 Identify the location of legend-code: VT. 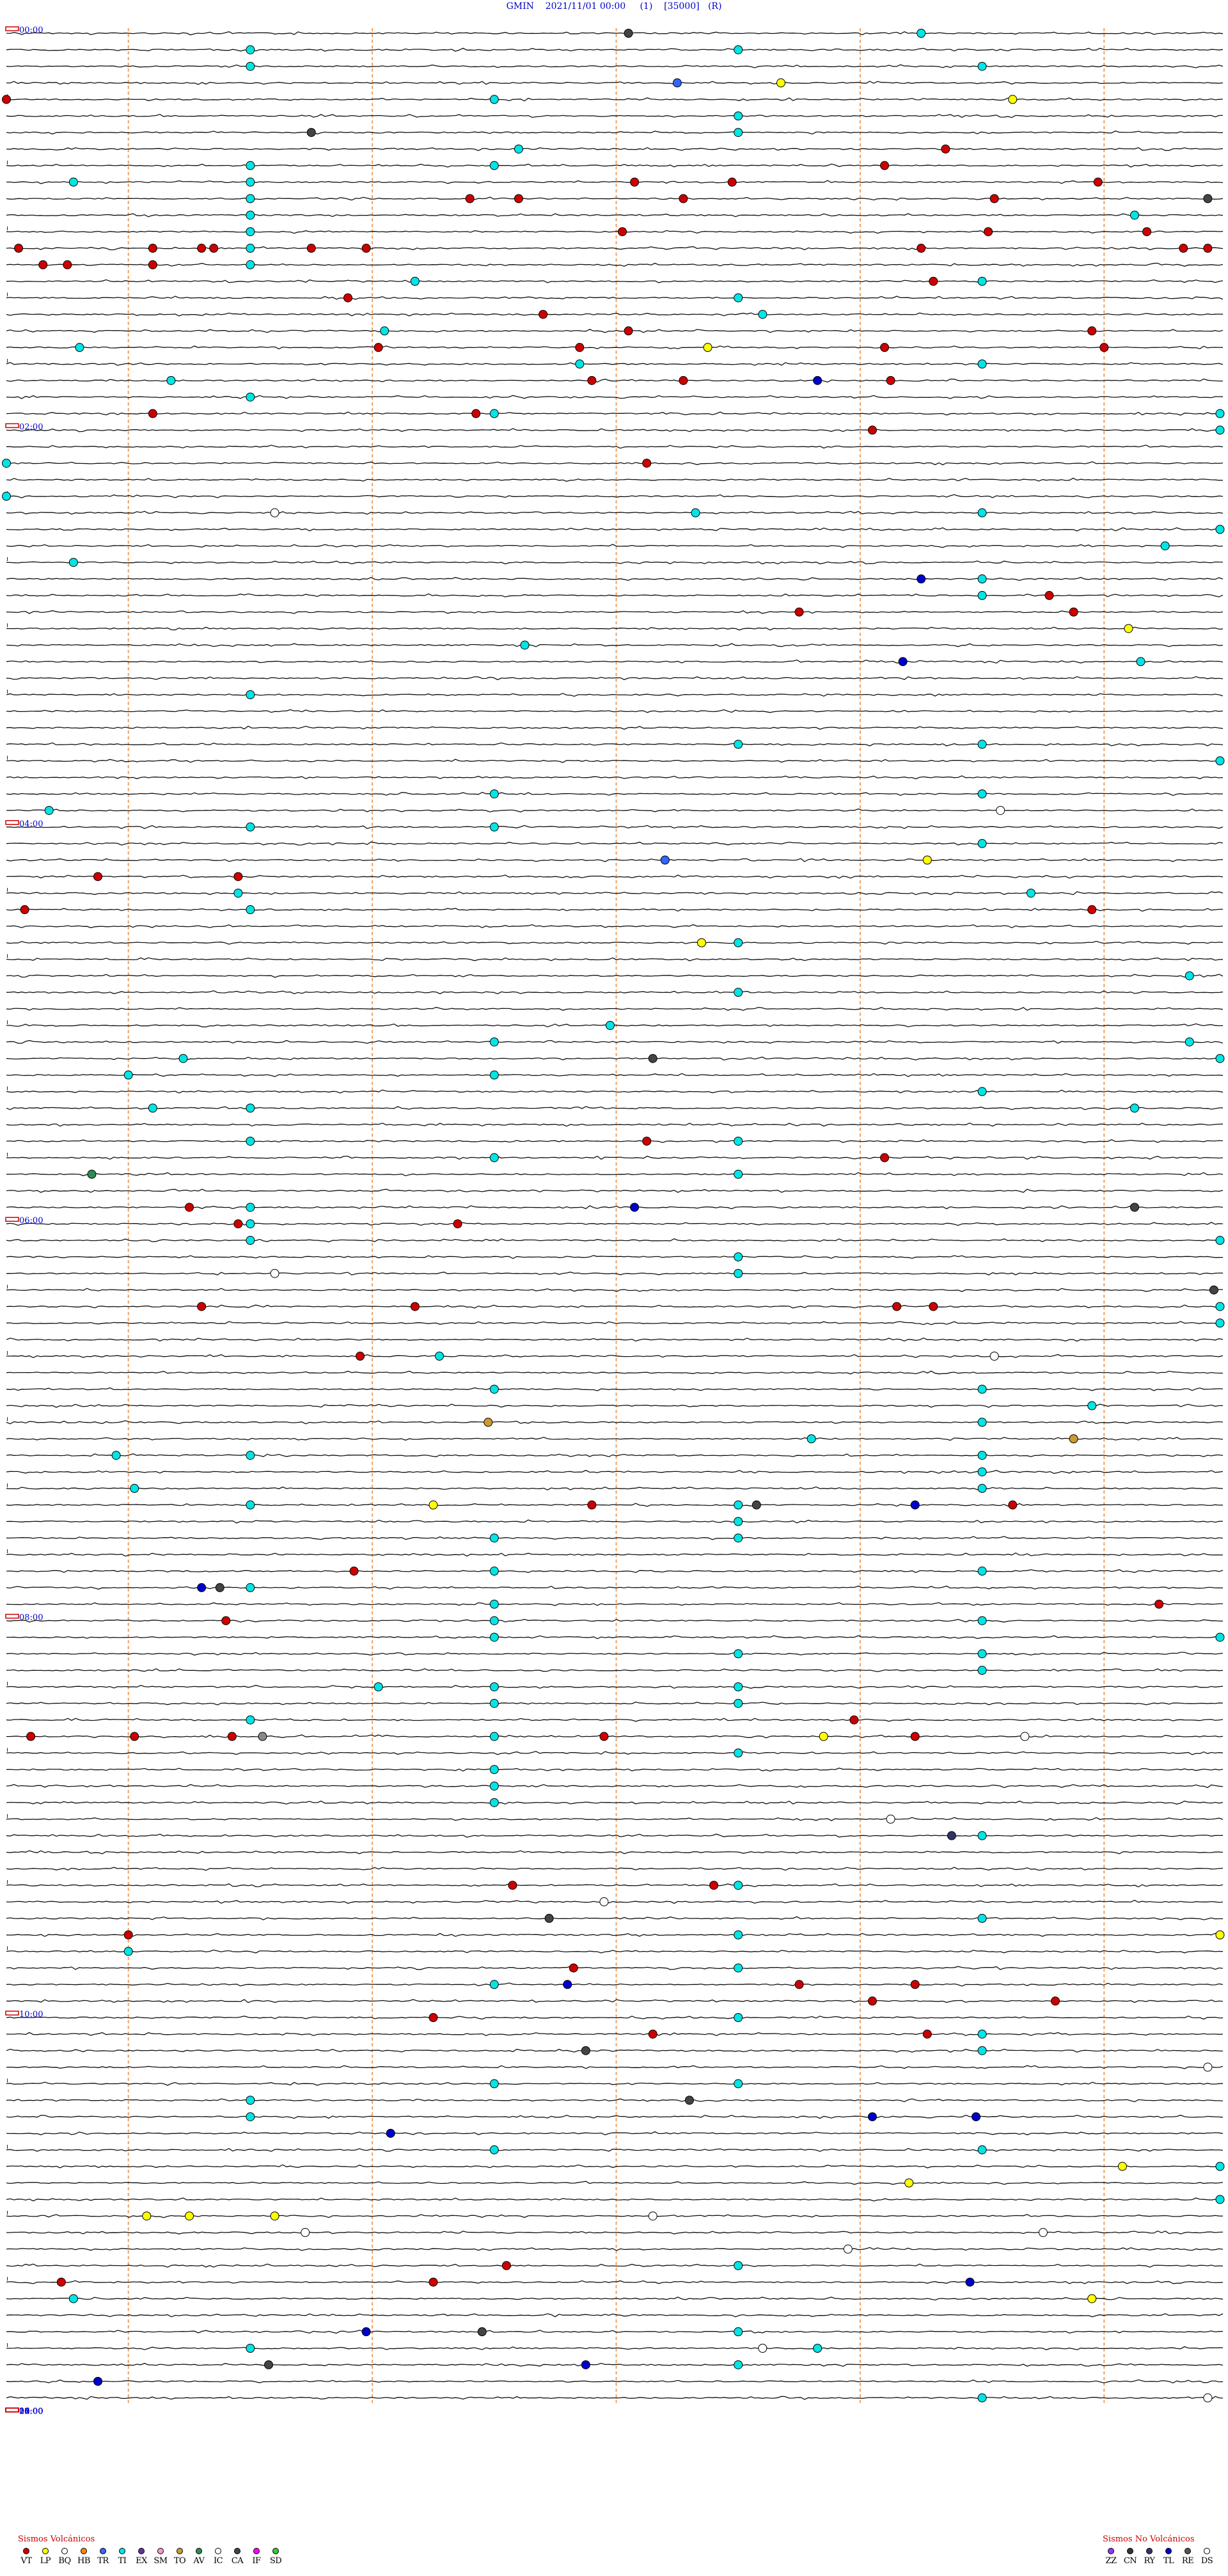
(26, 2561).